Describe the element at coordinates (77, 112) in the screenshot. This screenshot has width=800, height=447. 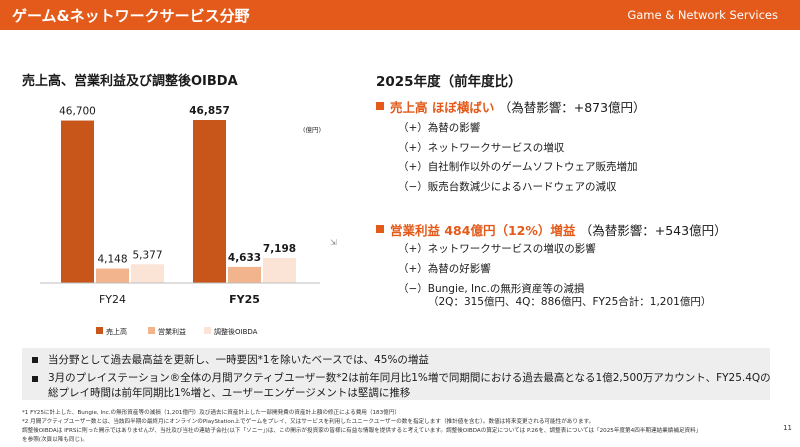
I see `bar-value-label: 46,700` at that location.